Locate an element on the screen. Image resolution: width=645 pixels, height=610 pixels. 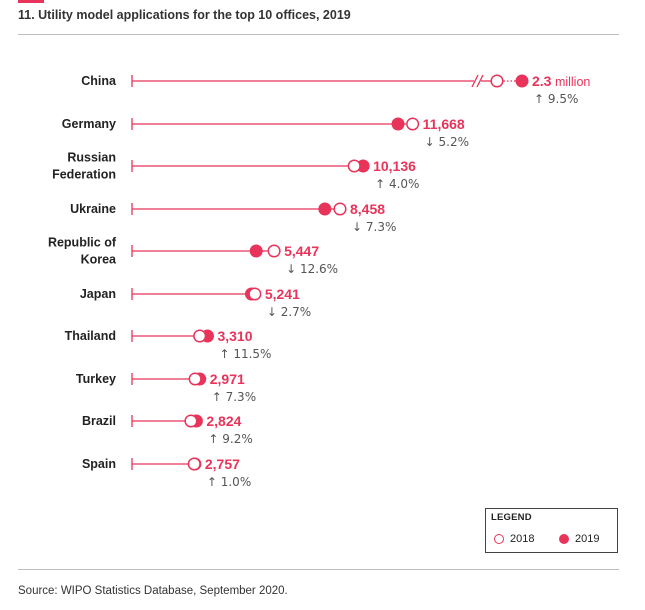
row-label: Spain is located at coordinates (99, 464).